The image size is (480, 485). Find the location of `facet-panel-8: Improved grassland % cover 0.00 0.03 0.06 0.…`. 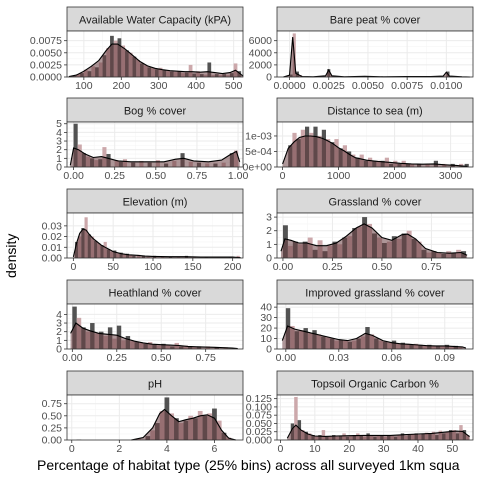

facet-panel-8: Improved grassland % cover 0.00 0.03 0.06 0.… is located at coordinates (366, 322).